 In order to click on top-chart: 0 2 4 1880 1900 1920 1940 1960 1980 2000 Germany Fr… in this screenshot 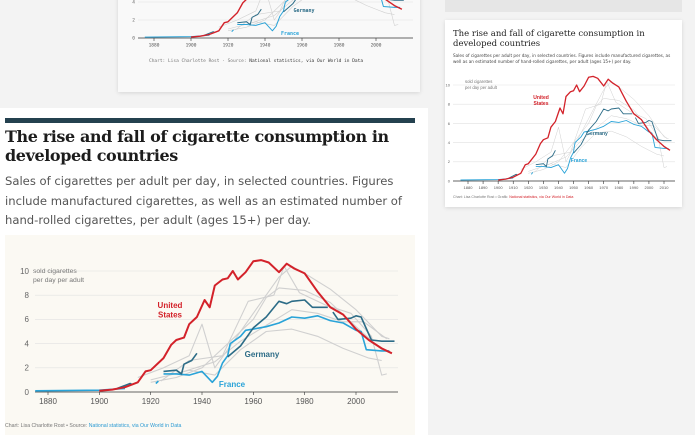, I will do `click(272, 32)`.